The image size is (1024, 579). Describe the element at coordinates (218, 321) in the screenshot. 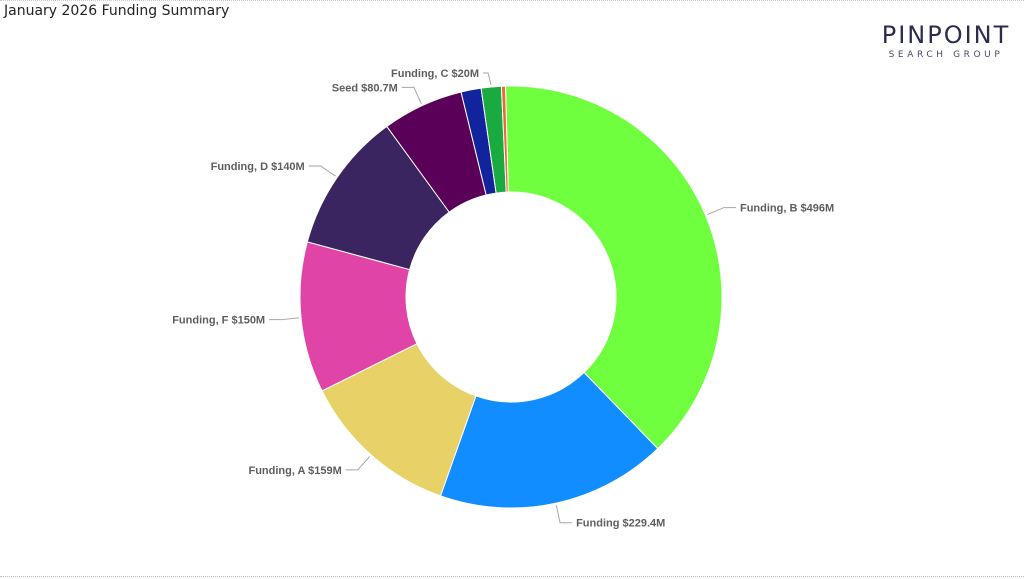

I see `data-label-funding-f: Funding, F $150M` at that location.